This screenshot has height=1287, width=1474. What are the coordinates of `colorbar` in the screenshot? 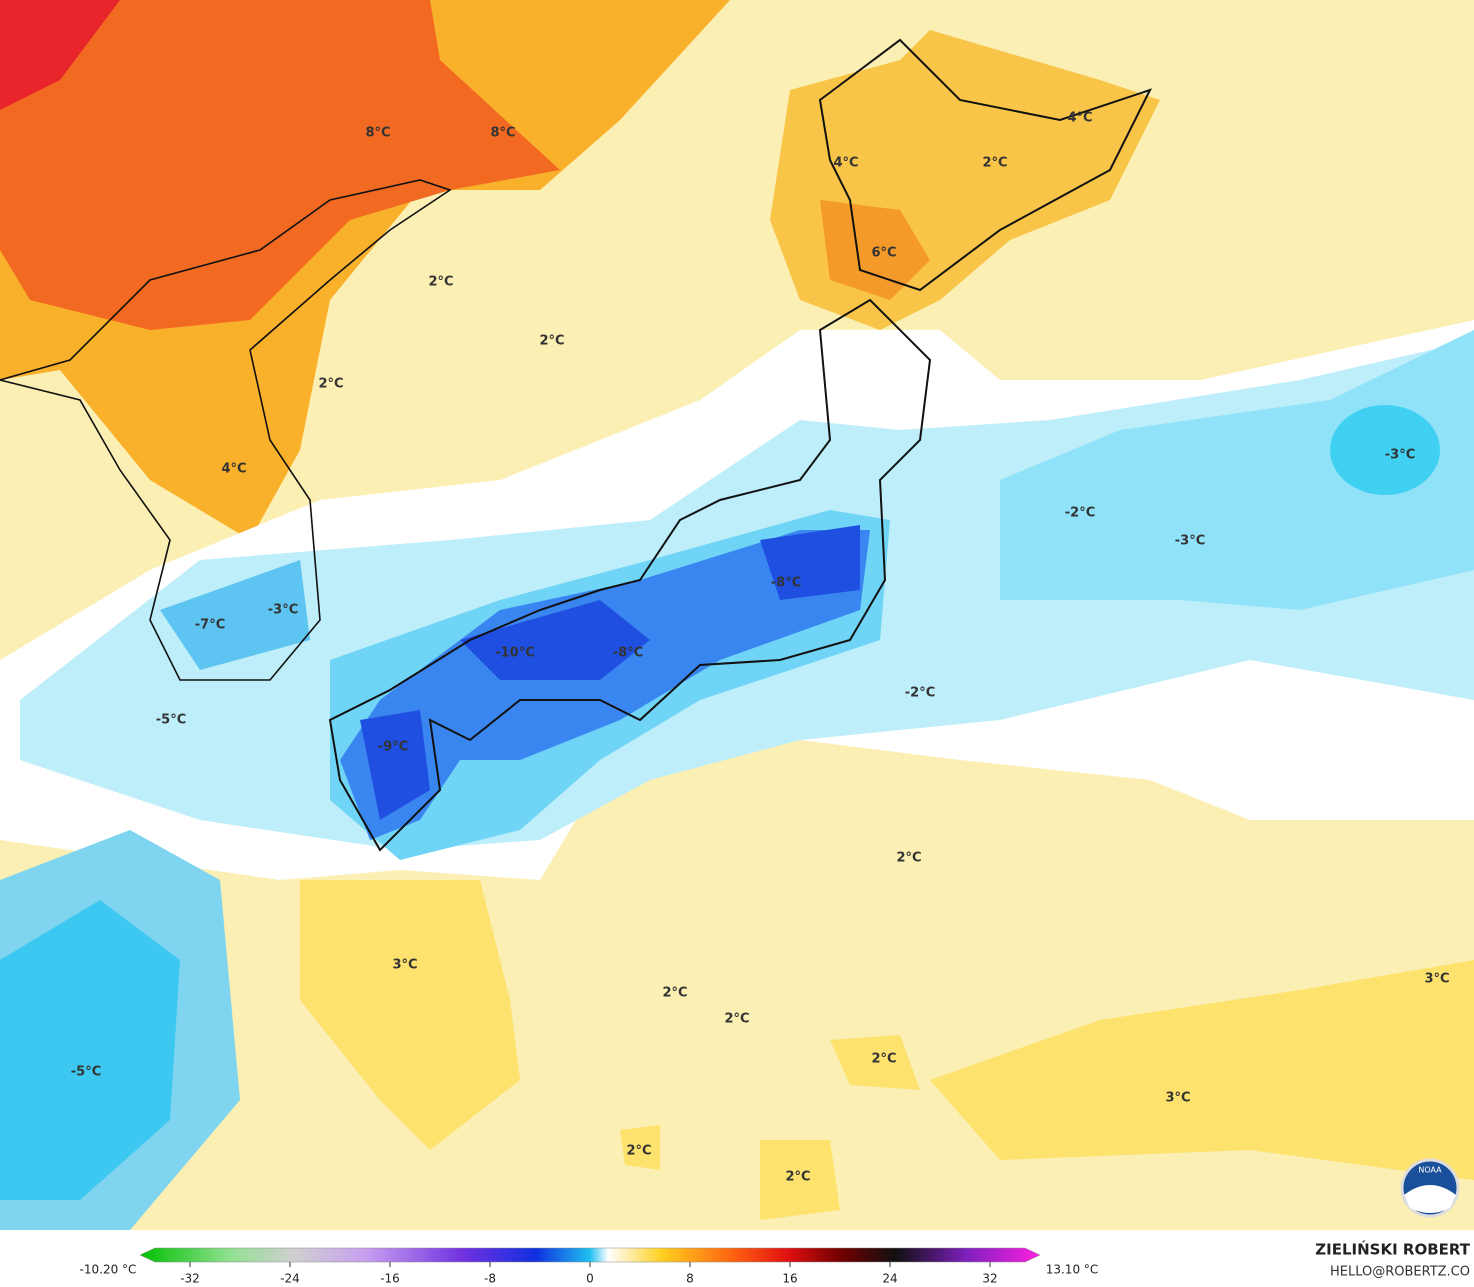 It's located at (590, 1255).